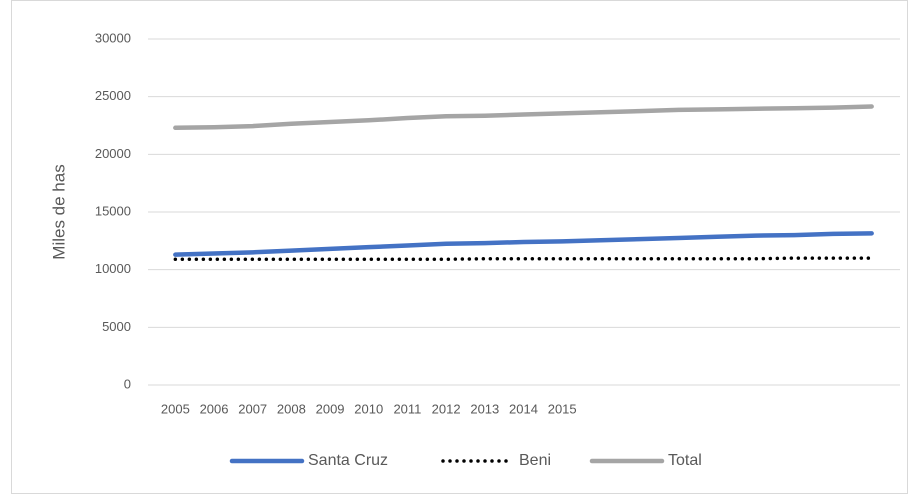  Describe the element at coordinates (368, 408) in the screenshot. I see `x-tick-label: 2010` at that location.